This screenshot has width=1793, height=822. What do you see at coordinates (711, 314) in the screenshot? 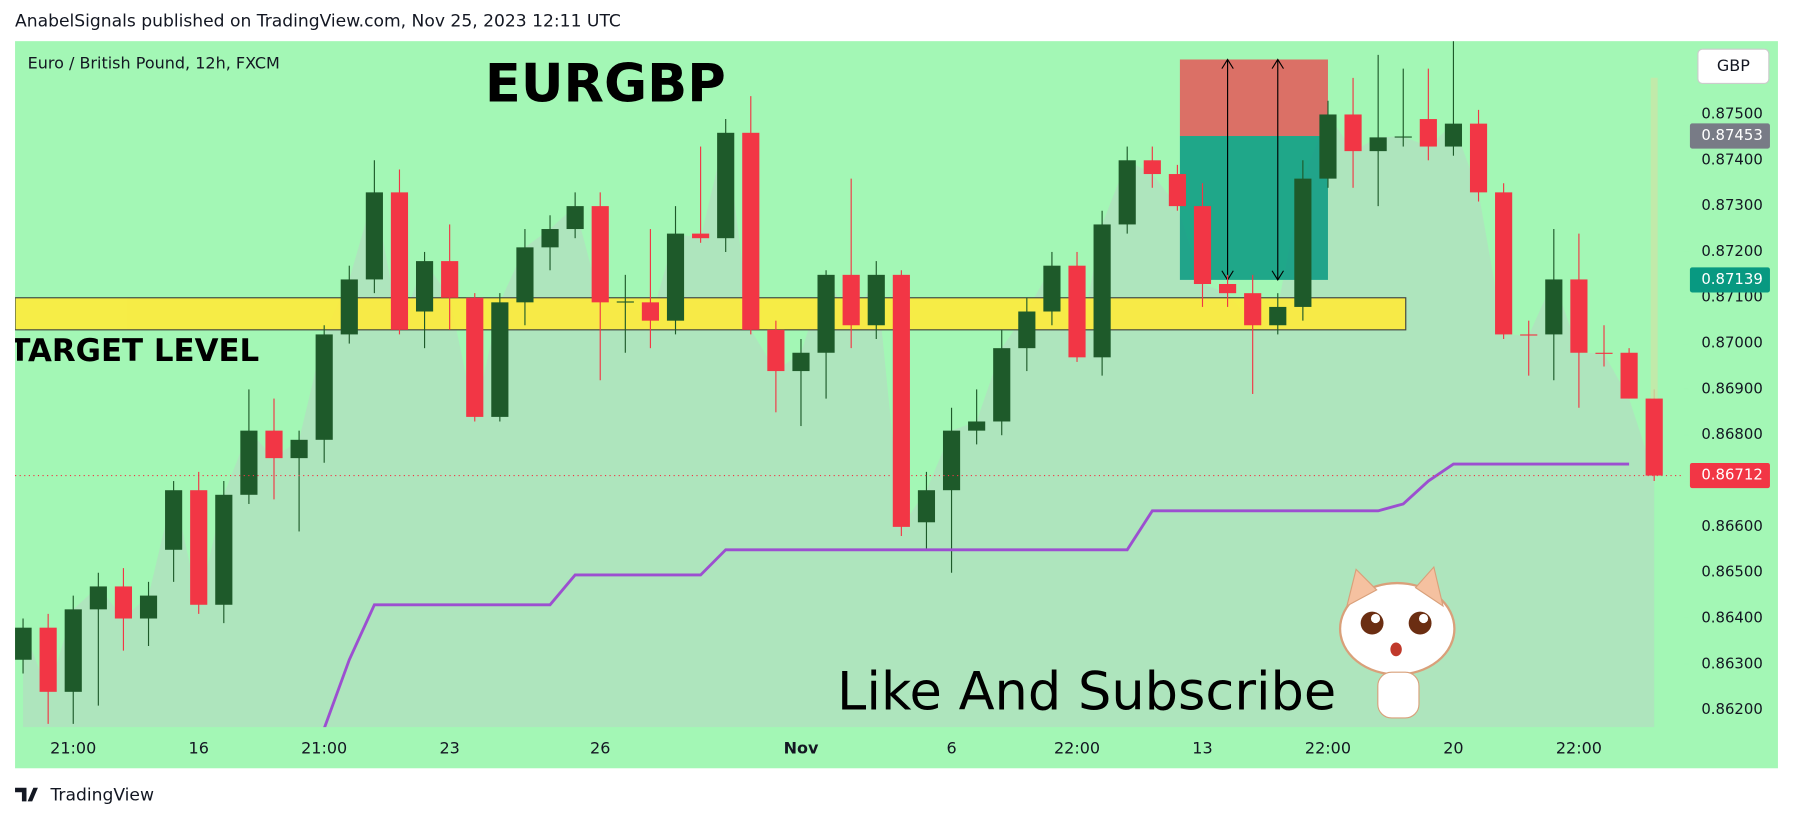
I see `target-zone` at bounding box center [711, 314].